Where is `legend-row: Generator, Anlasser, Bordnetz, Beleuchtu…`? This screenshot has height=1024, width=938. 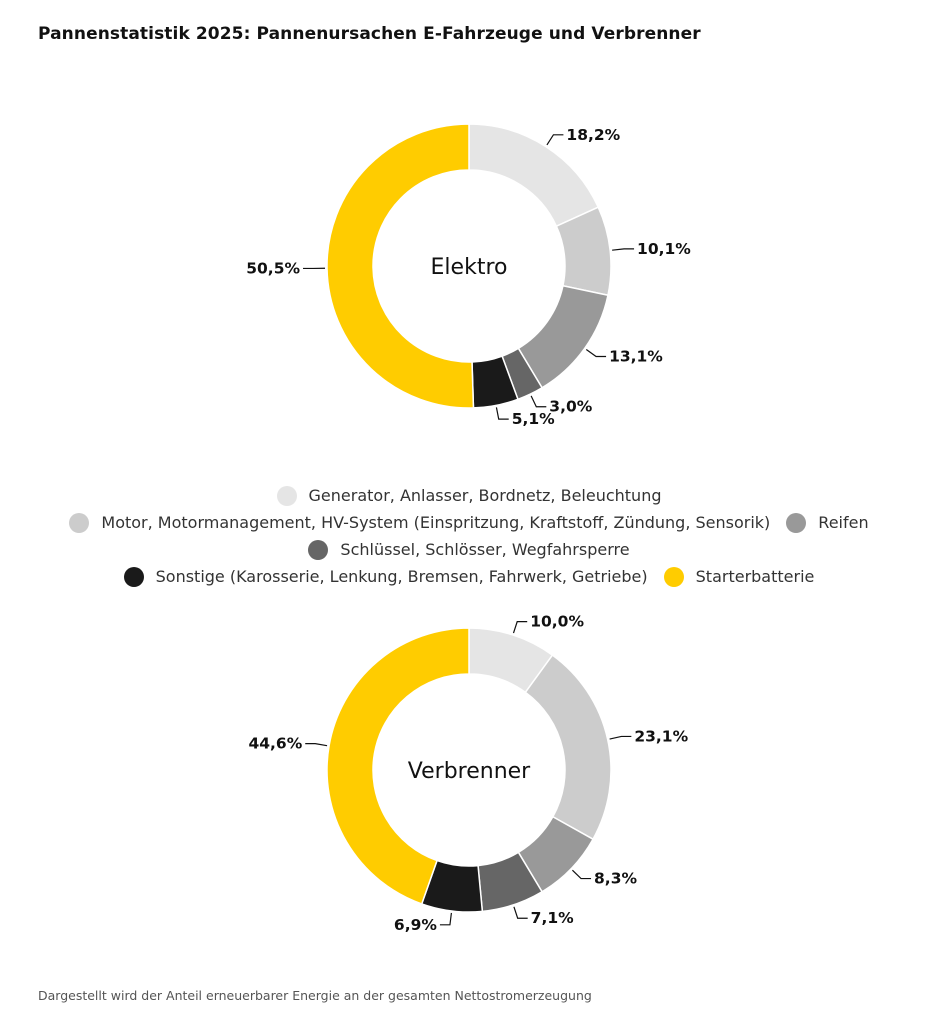 legend-row: Generator, Anlasser, Bordnetz, Beleuchtu… is located at coordinates (469, 495).